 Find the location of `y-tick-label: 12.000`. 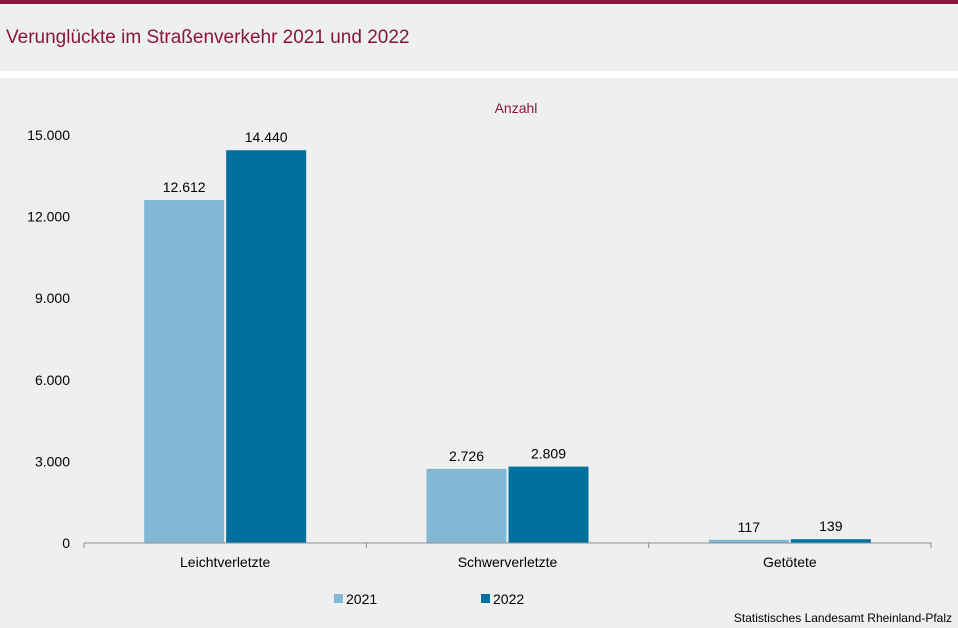

y-tick-label: 12.000 is located at coordinates (48, 217).